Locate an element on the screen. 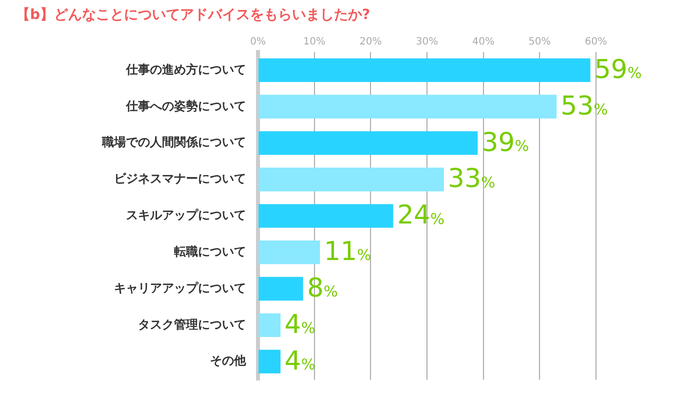  data-label: 24% is located at coordinates (421, 215).